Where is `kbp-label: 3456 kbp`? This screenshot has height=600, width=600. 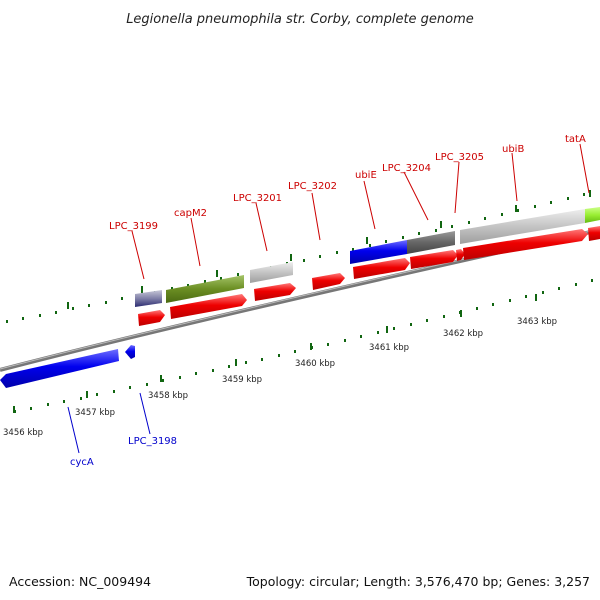 kbp-label: 3456 kbp is located at coordinates (23, 433).